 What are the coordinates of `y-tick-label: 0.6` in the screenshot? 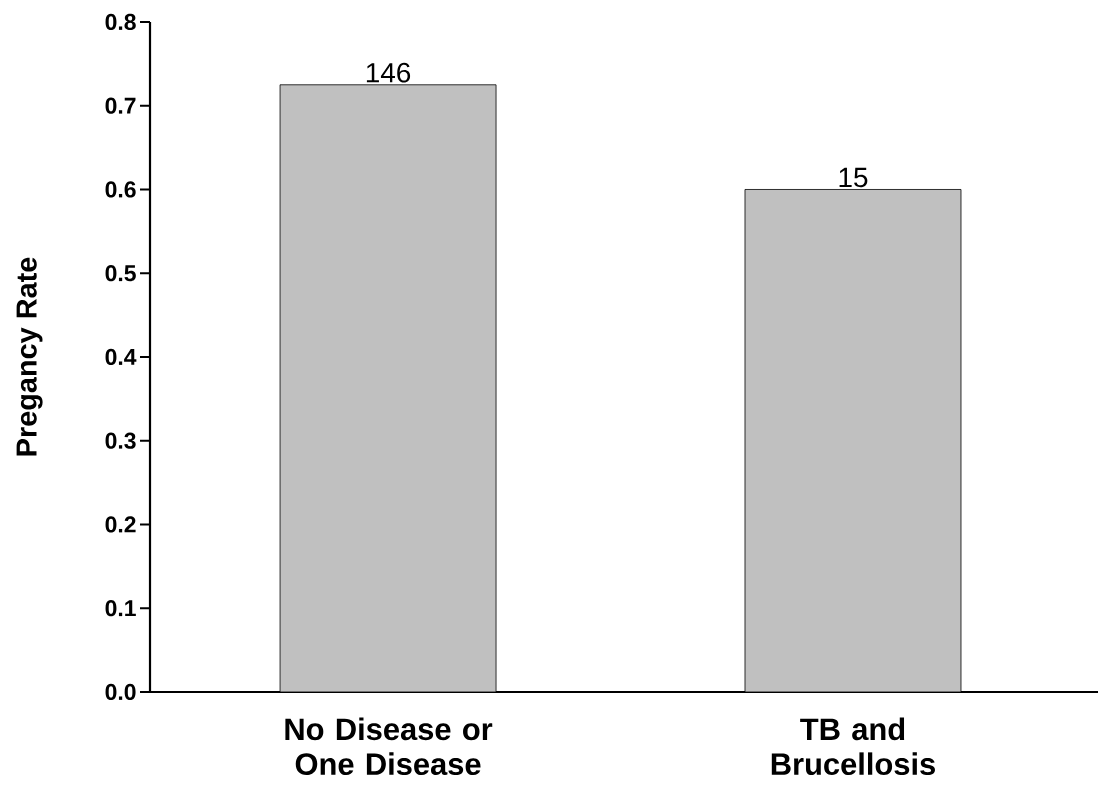 It's located at (120, 189).